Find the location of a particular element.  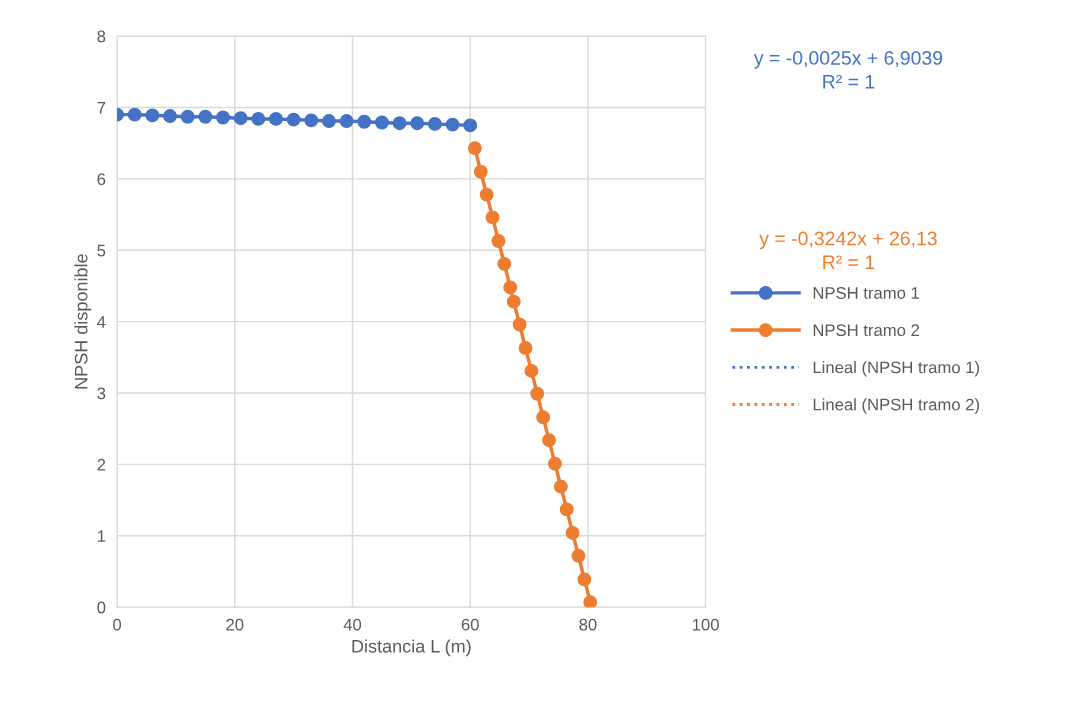

text: y = -0,3242x + 26,13 R² = 1 is located at coordinates (848, 250).